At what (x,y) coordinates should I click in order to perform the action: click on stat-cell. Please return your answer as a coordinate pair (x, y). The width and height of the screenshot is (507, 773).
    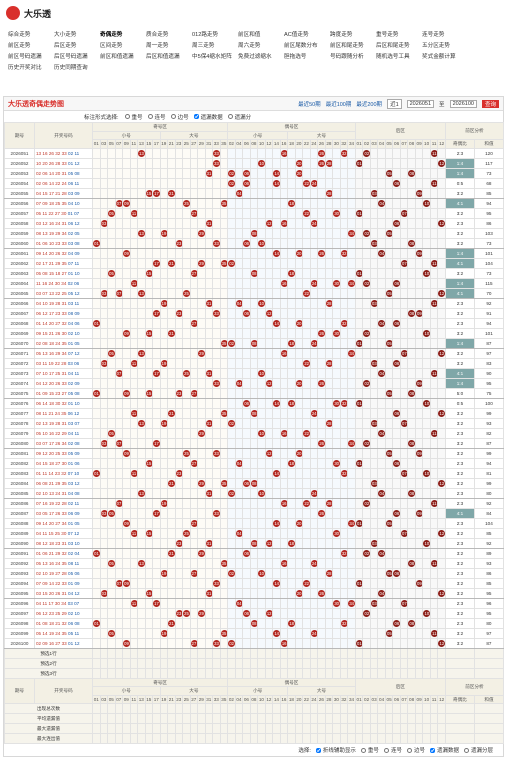
    Looking at the image, I should click on (329, 673).